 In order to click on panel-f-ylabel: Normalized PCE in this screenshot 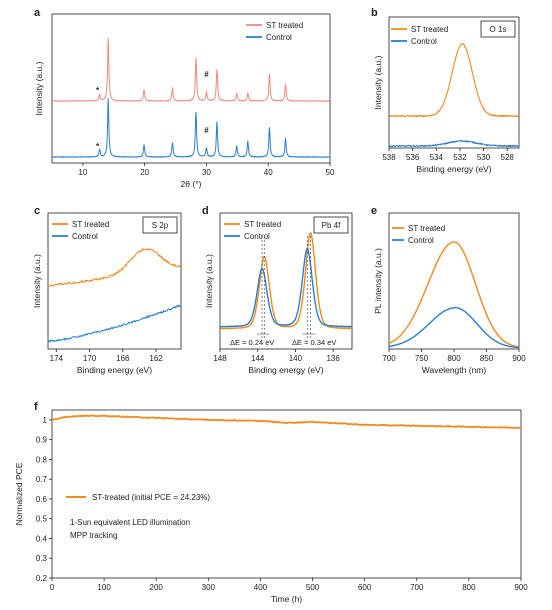, I will do `click(19, 493)`.